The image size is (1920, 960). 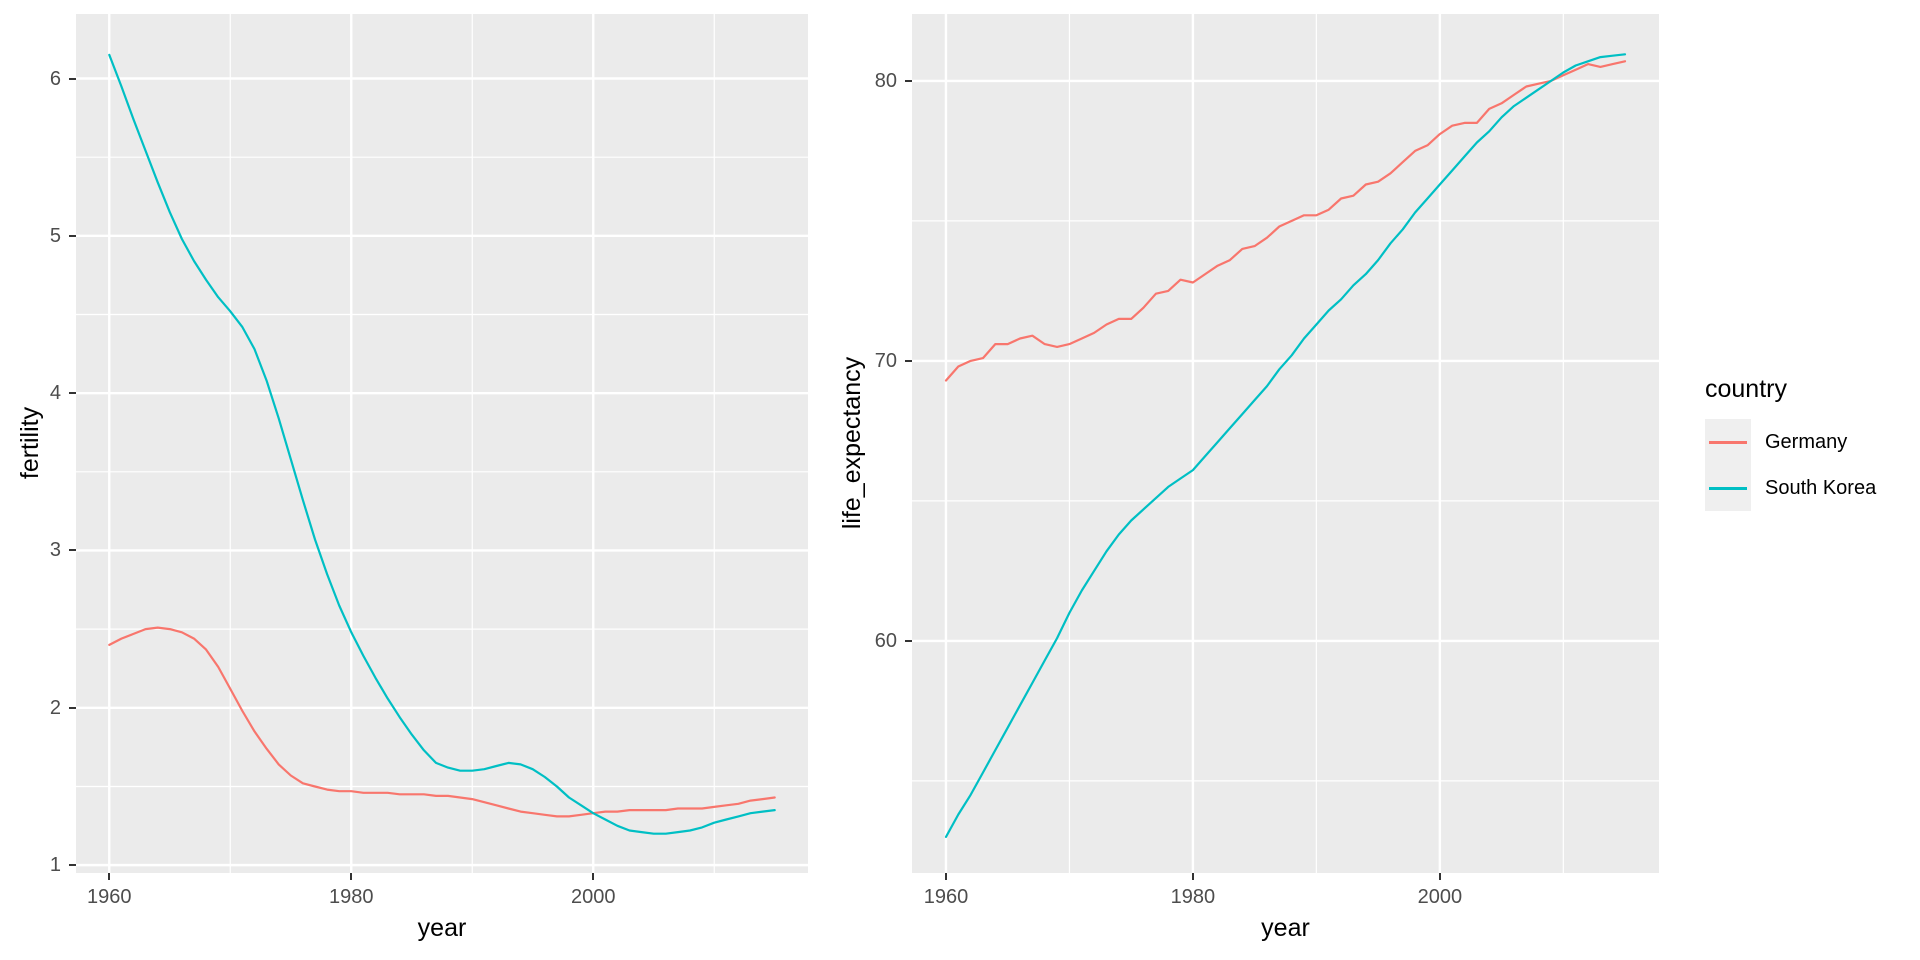 What do you see at coordinates (55, 78) in the screenshot?
I see `y-tick-label: 6` at bounding box center [55, 78].